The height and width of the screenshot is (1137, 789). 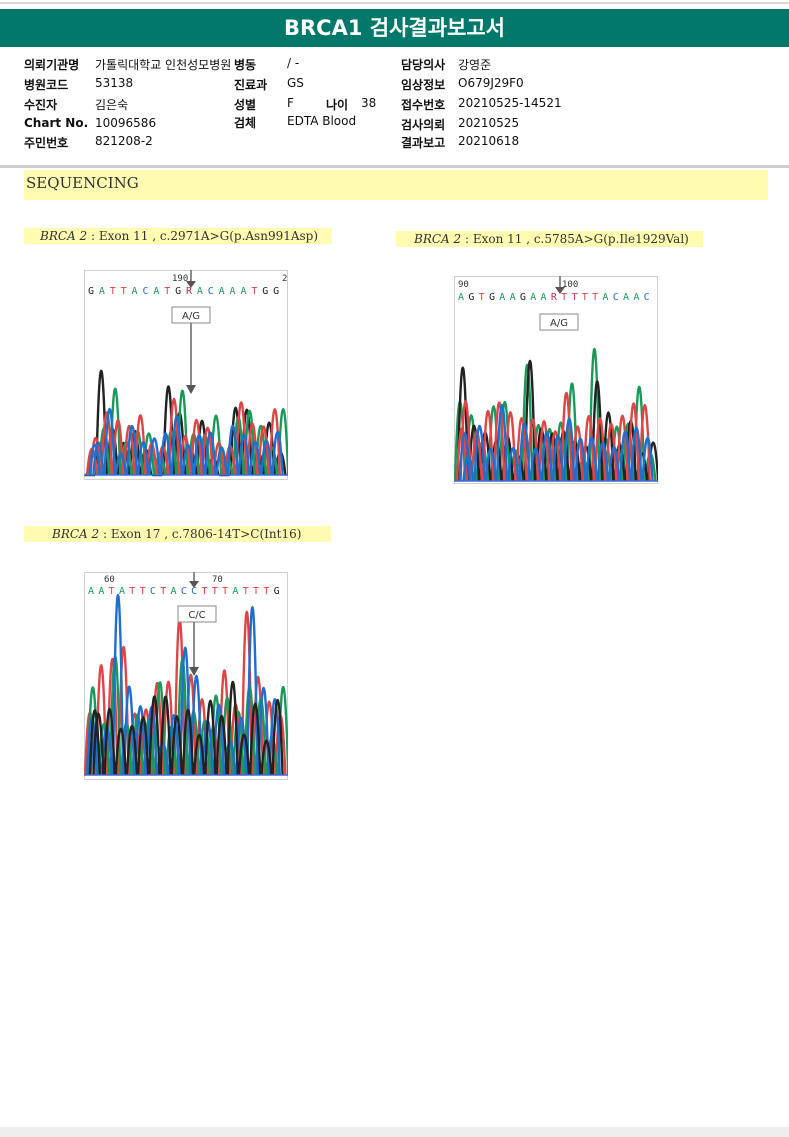 I want to click on peak-trace-G, so click(x=186, y=728).